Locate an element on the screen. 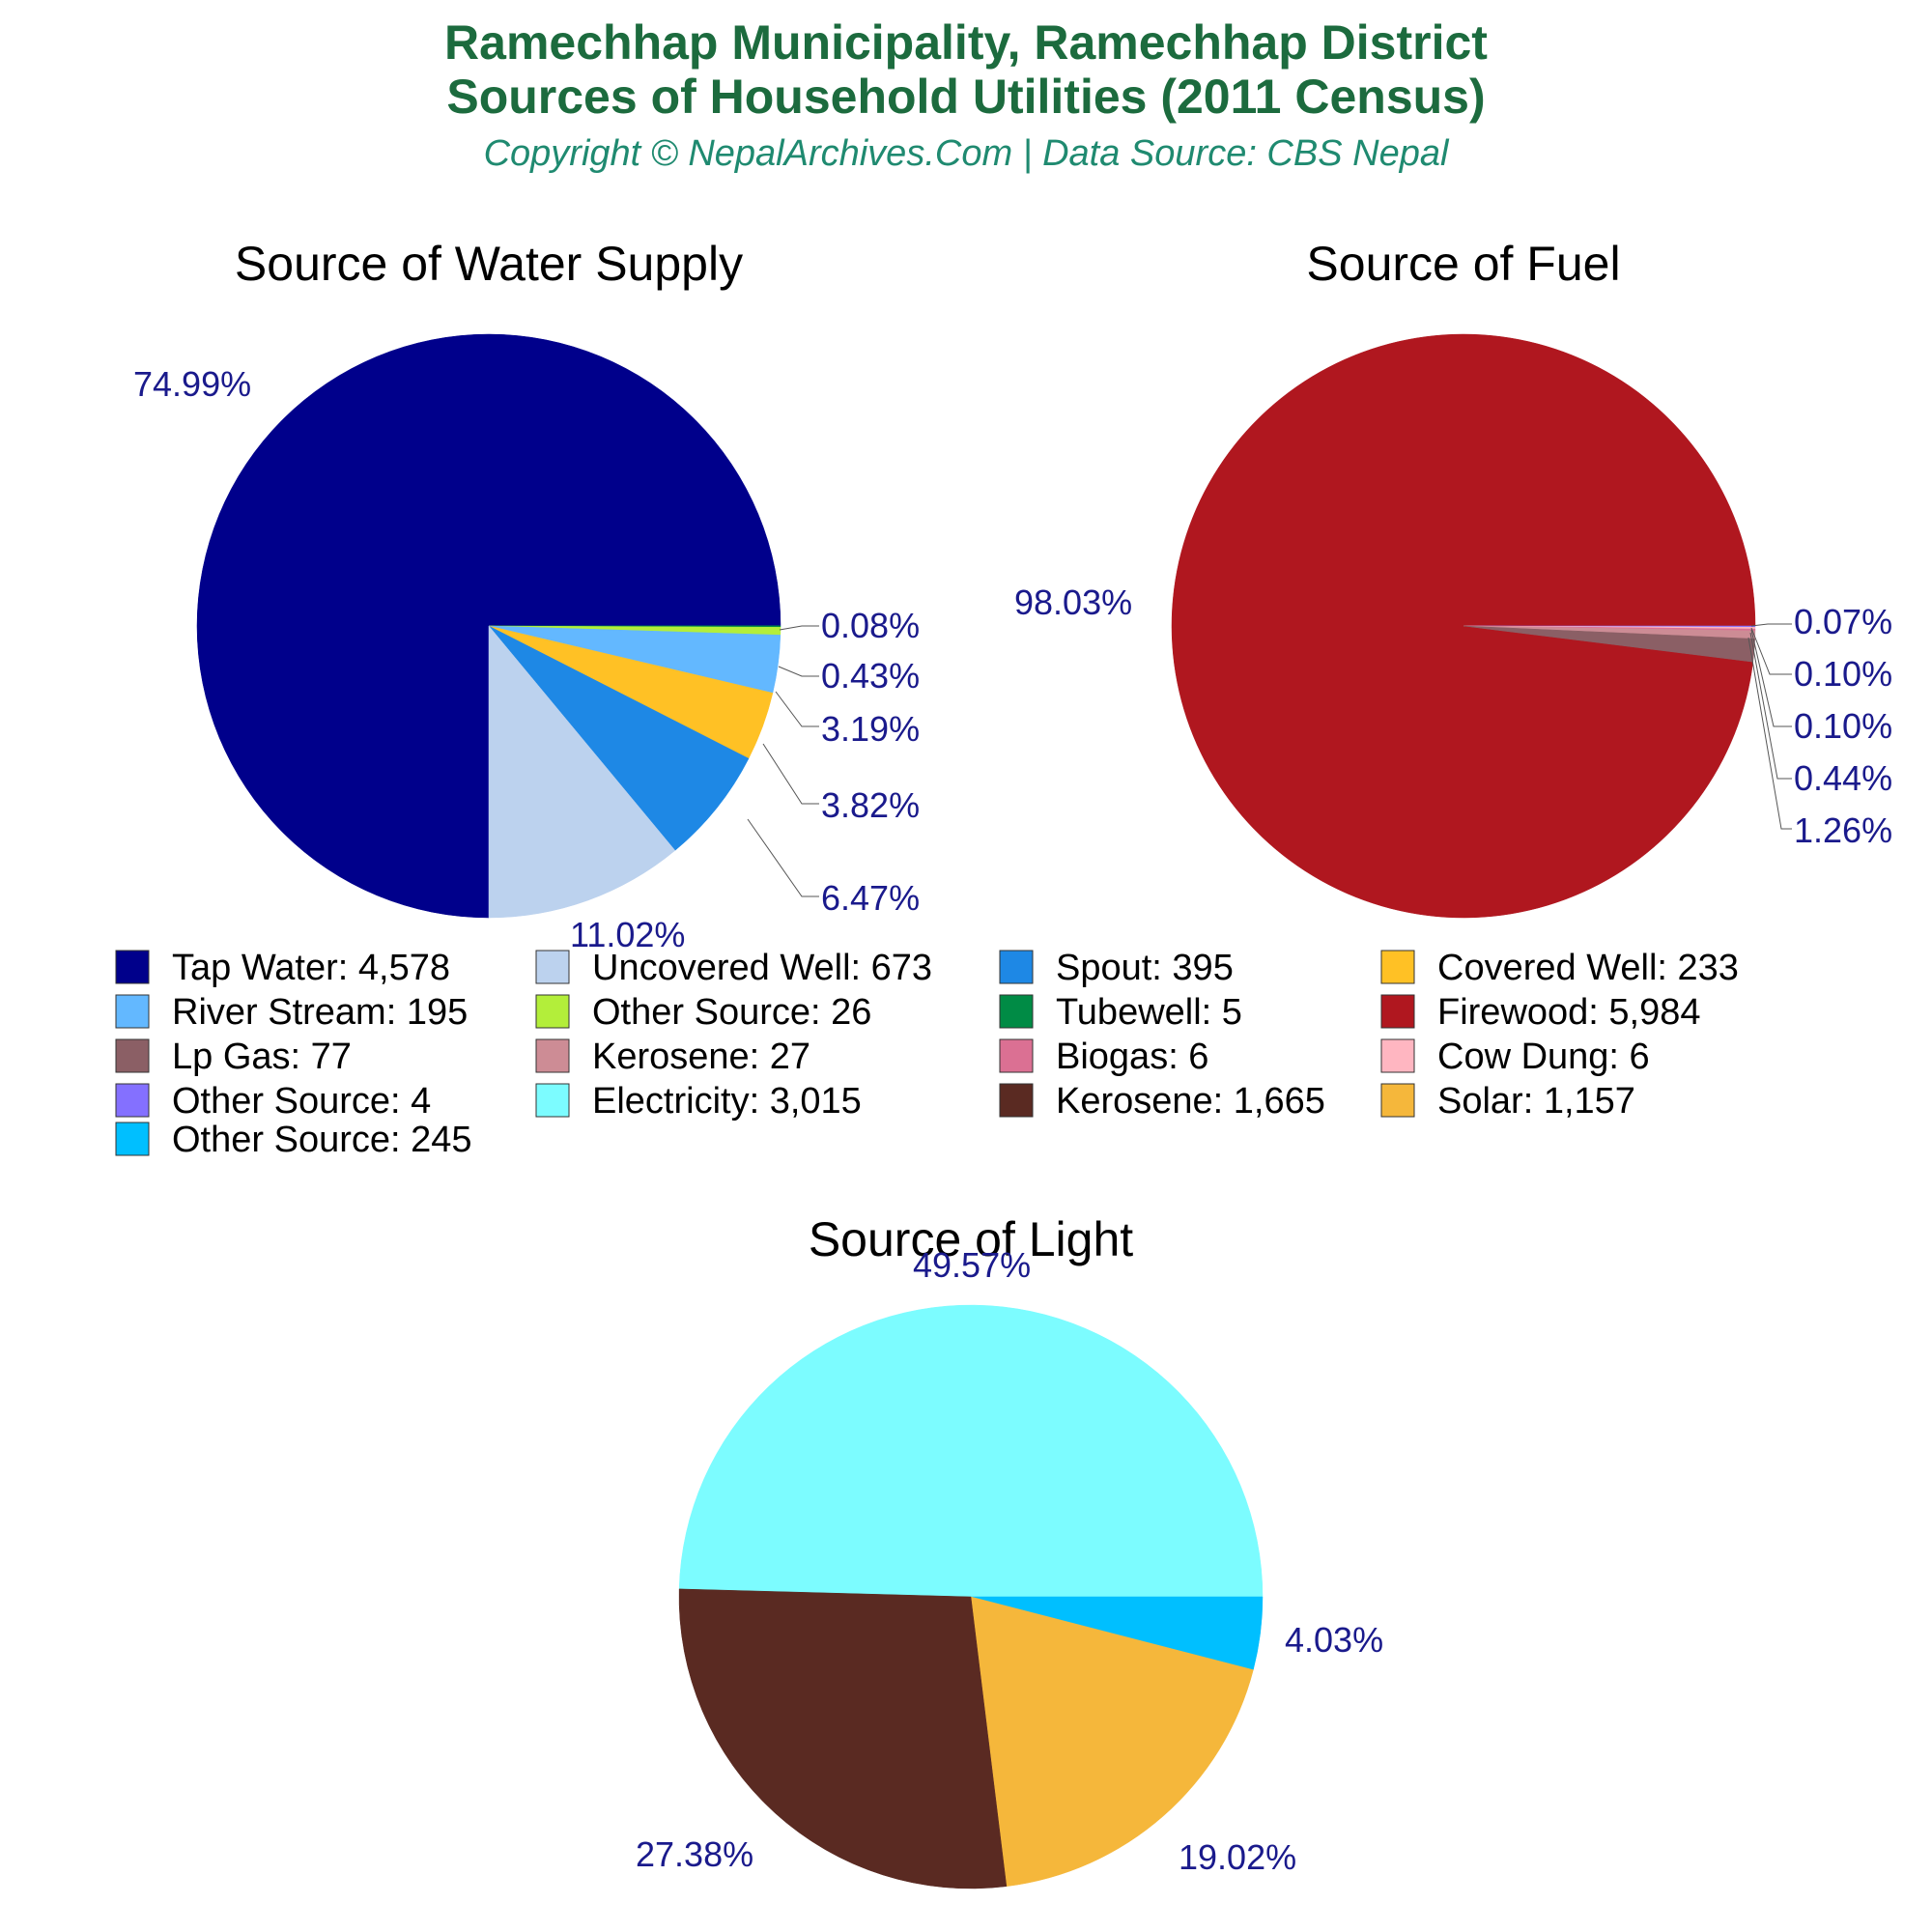  pct-label-source-of-fuel-firewood: 98.03% is located at coordinates (1073, 602).